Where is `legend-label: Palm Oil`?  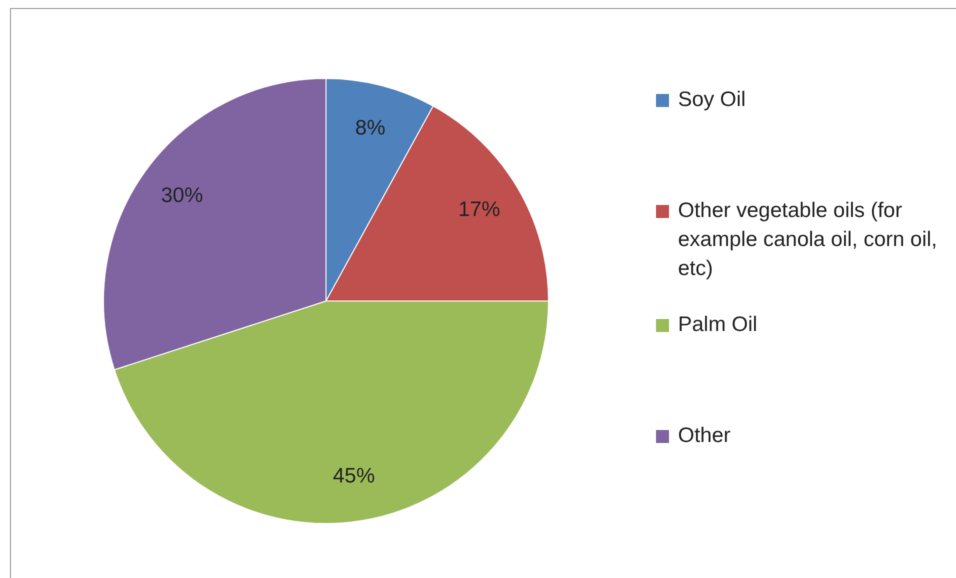
legend-label: Palm Oil is located at coordinates (718, 325).